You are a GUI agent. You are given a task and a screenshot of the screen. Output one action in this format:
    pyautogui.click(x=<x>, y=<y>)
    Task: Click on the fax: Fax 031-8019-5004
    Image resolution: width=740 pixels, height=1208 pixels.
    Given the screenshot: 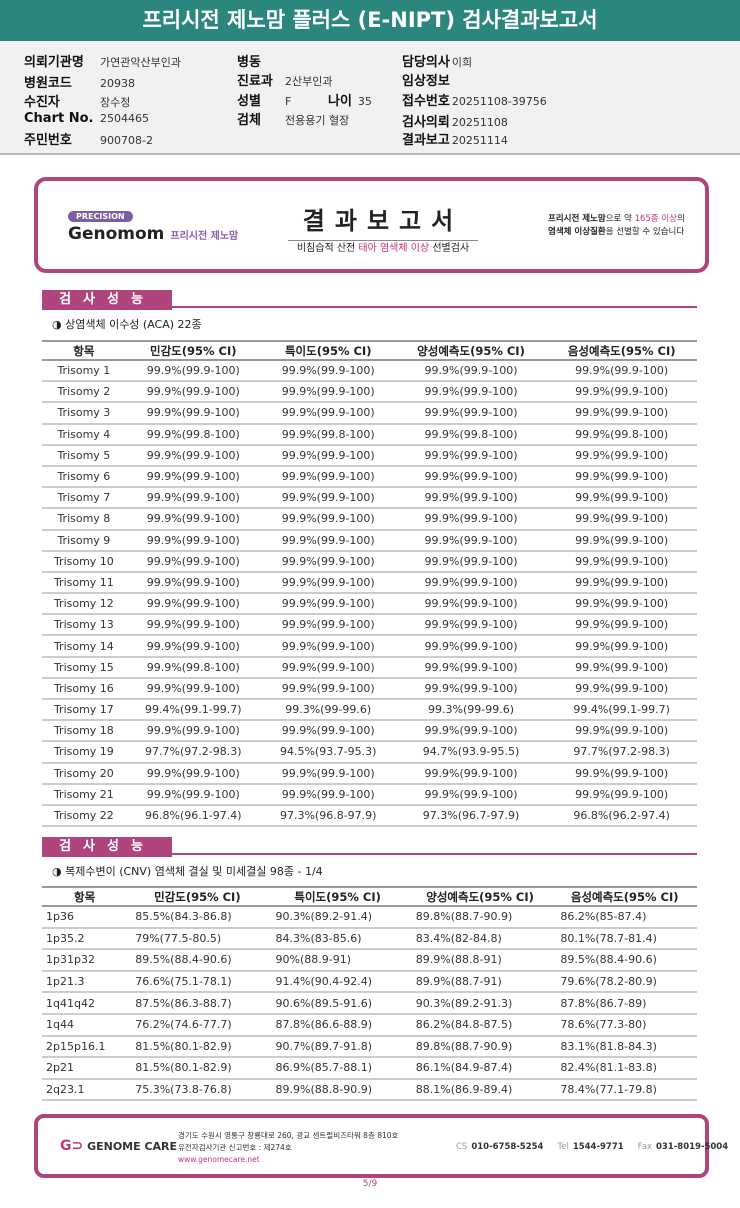 What is the action you would take?
    pyautogui.click(x=683, y=1147)
    